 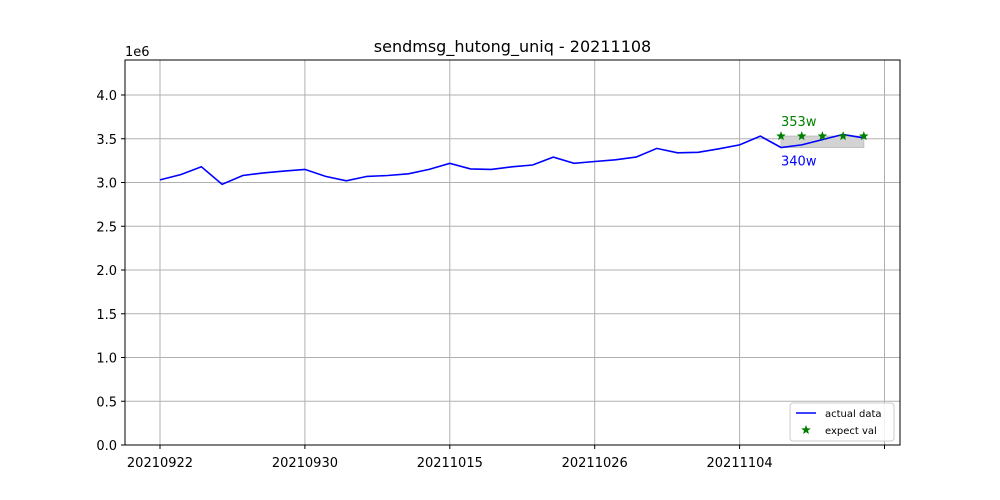 I want to click on x-tick-label: 20211104, so click(x=740, y=463).